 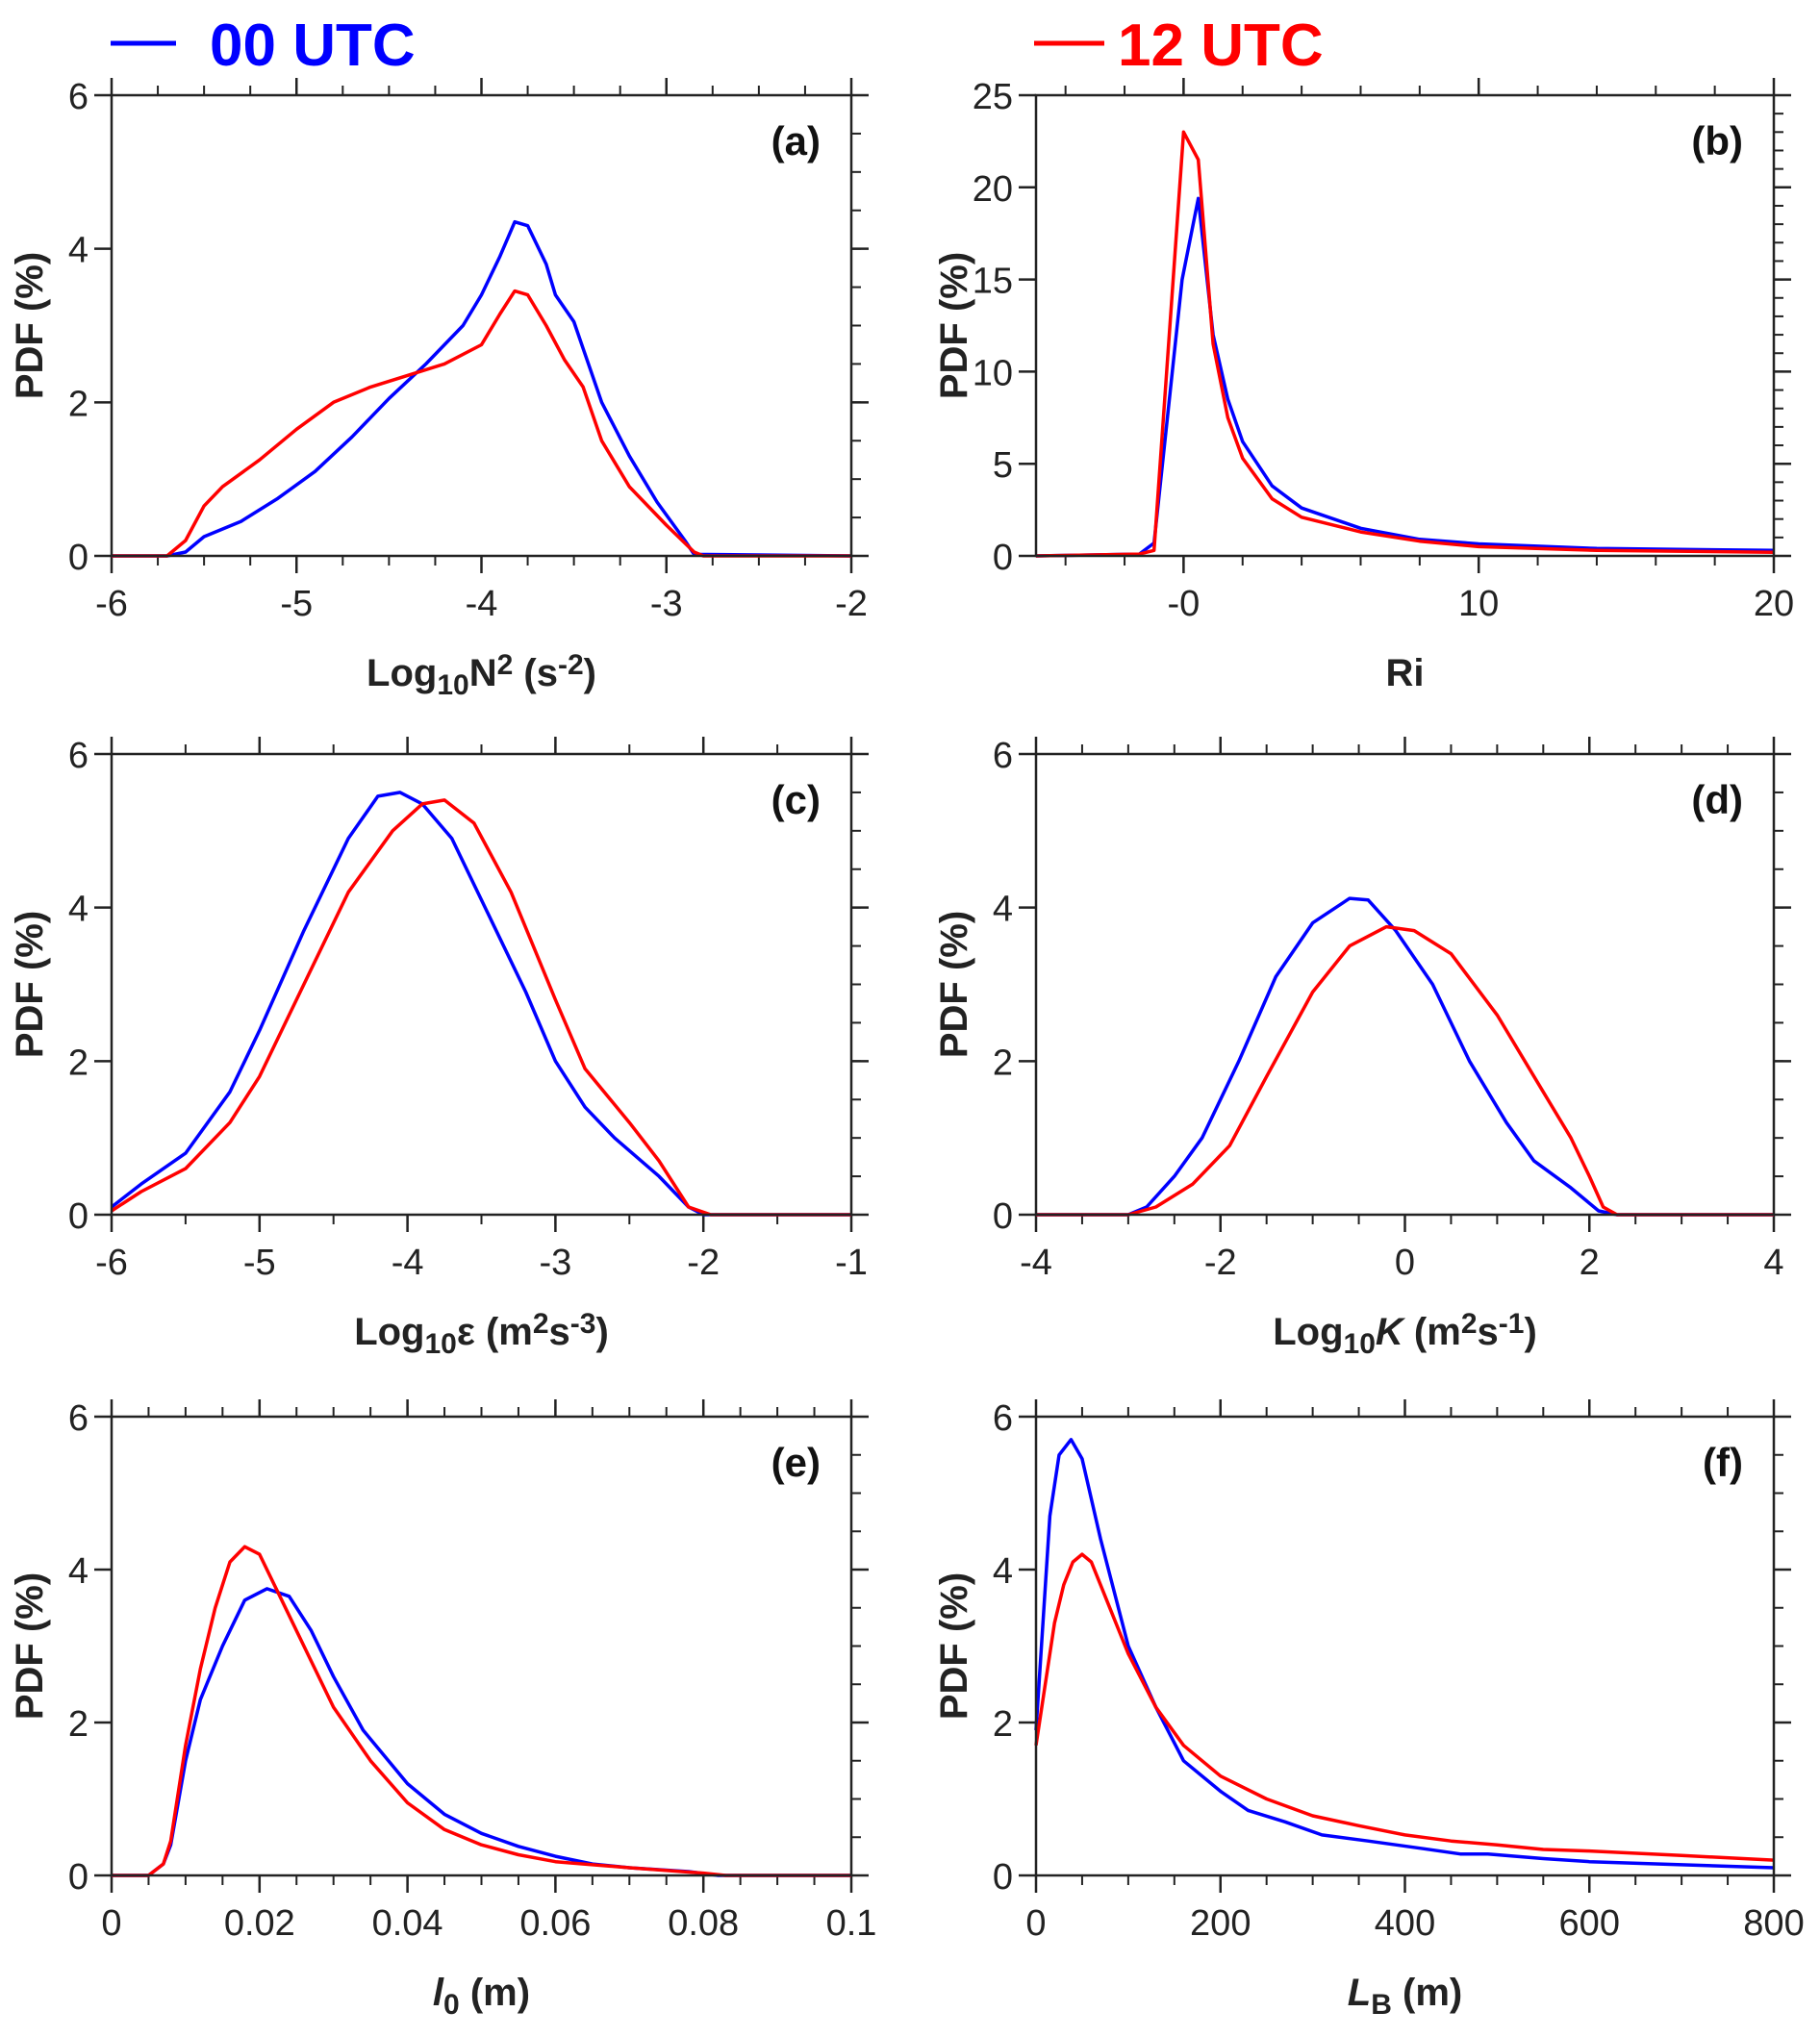 I want to click on x-tick-label: 600, so click(x=1590, y=1924).